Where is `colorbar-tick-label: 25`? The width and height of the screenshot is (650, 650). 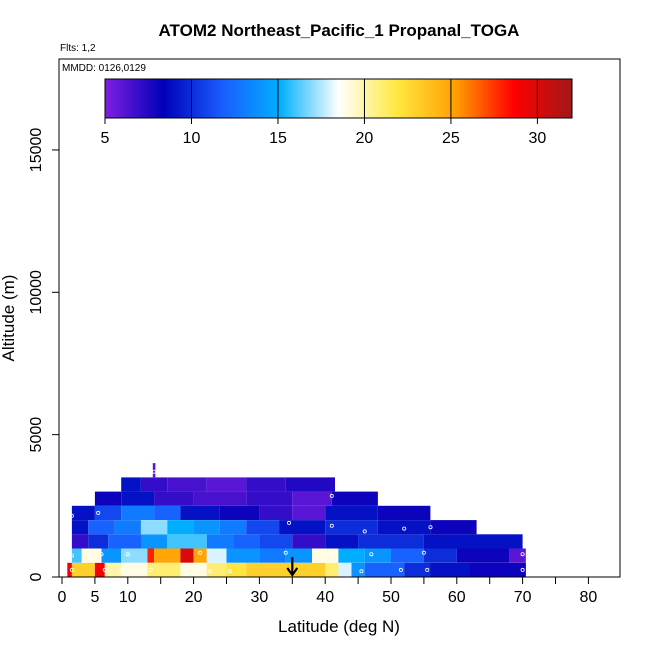 colorbar-tick-label: 25 is located at coordinates (451, 138).